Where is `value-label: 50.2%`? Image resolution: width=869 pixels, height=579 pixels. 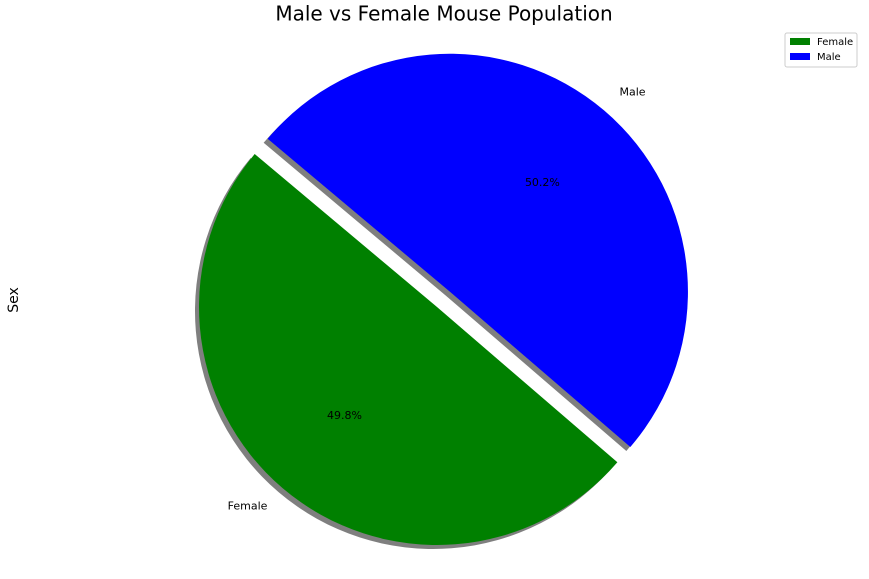
value-label: 50.2% is located at coordinates (542, 182).